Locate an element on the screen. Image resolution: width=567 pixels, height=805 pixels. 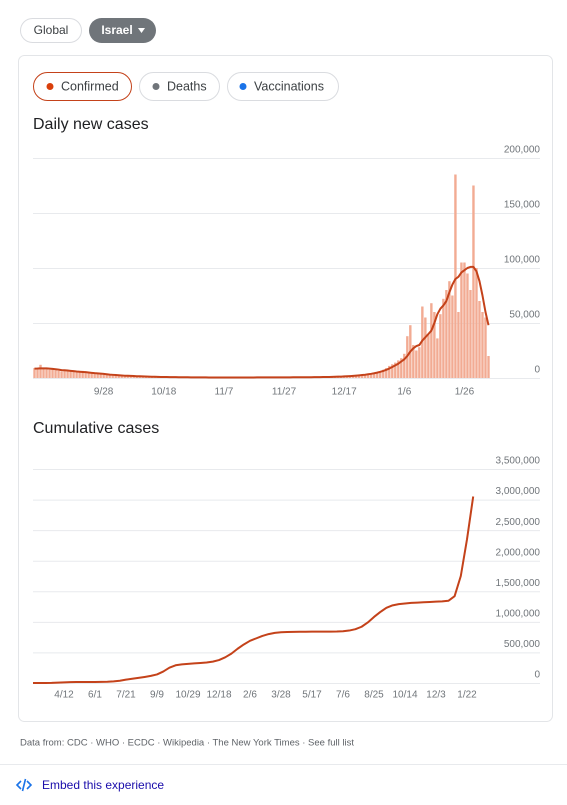
x-tick-label: 12/17 is located at coordinates (344, 392).